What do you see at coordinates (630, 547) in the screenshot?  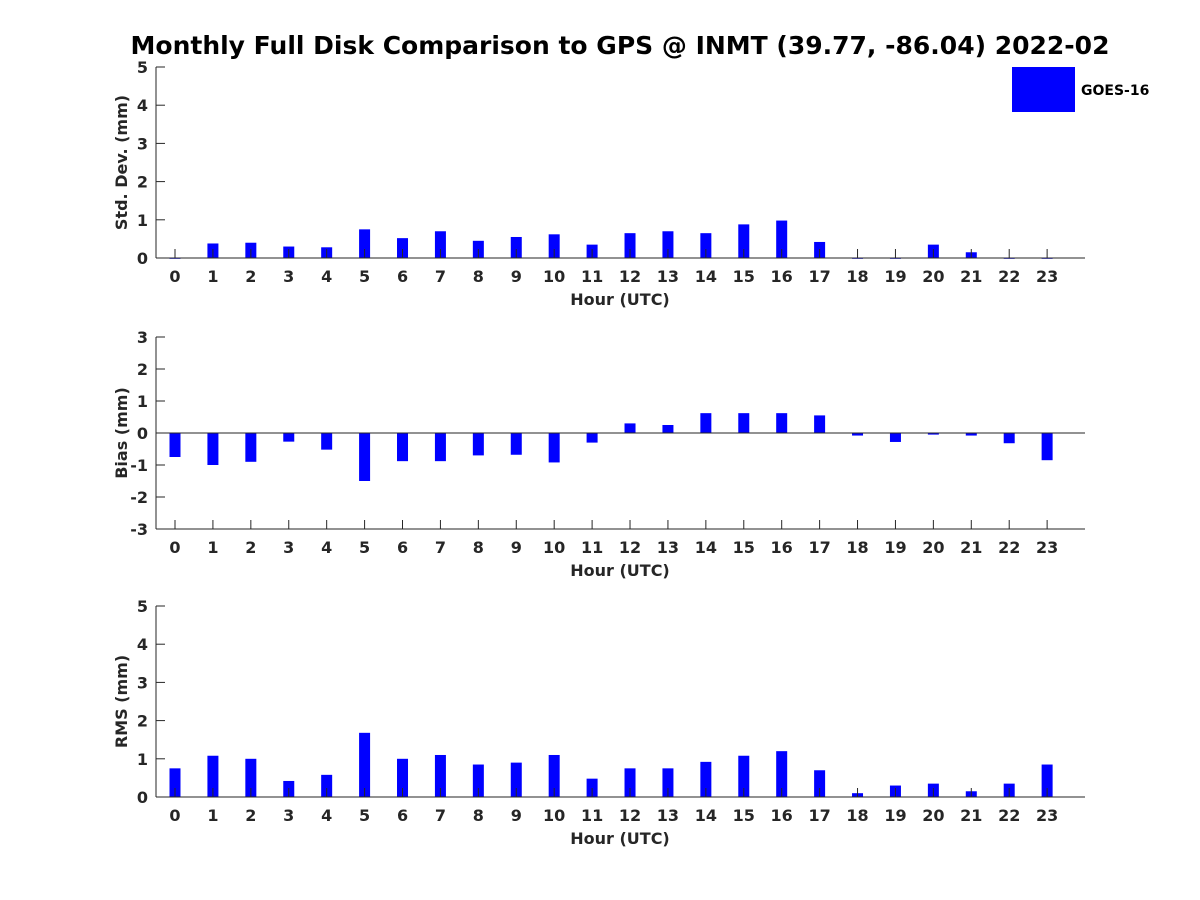 I see `x-tick-label-bias: 12` at bounding box center [630, 547].